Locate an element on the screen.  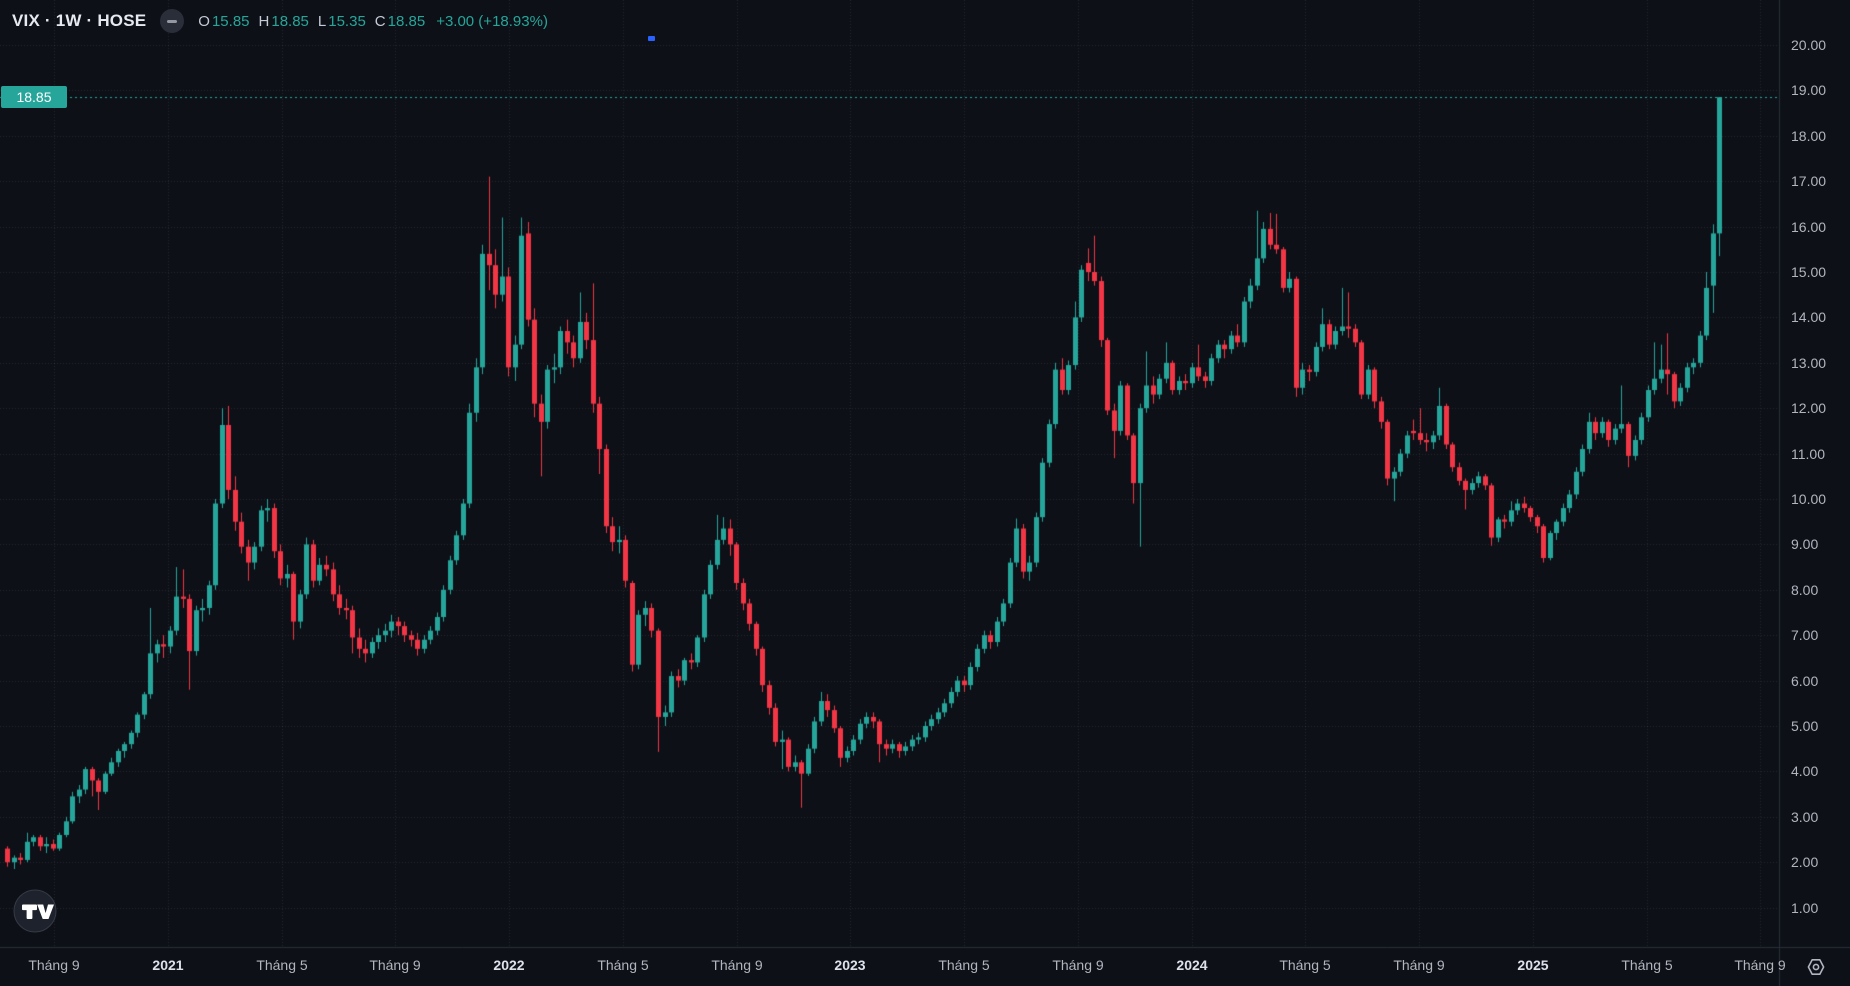
tradingview-logo is located at coordinates (35, 911).